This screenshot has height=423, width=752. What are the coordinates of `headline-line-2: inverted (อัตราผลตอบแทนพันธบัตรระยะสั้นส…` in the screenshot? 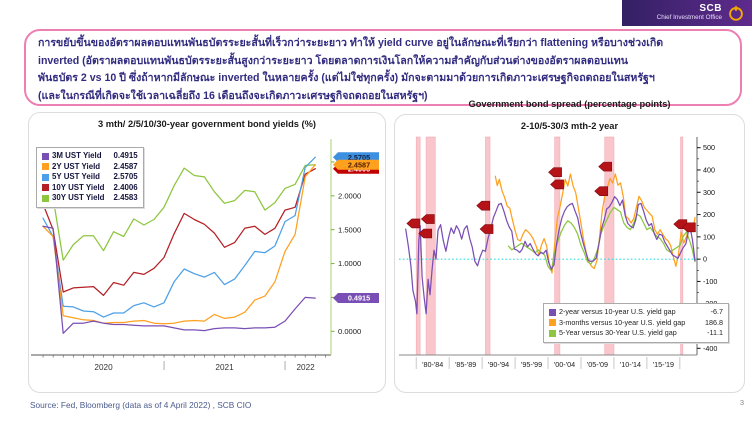 It's located at (333, 60).